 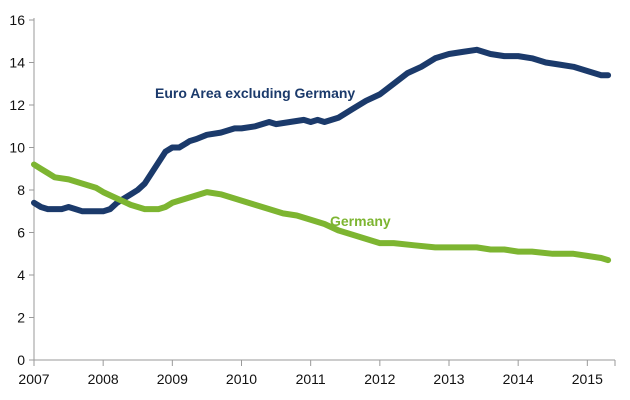 What do you see at coordinates (17, 63) in the screenshot?
I see `y-tick-label: 14` at bounding box center [17, 63].